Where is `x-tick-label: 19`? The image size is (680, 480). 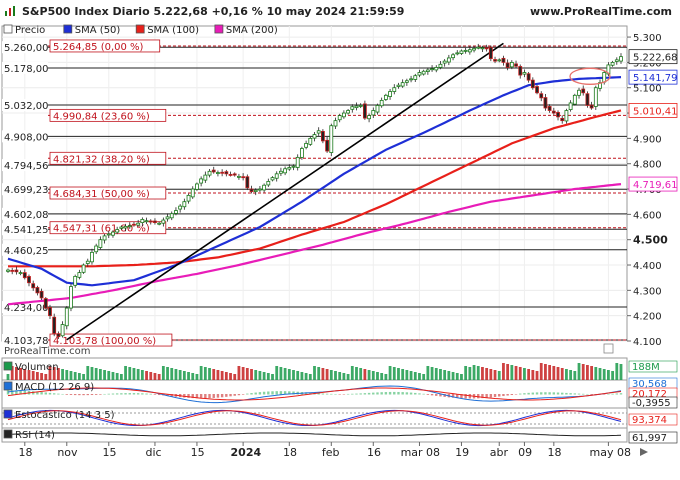
x-tick-label: 19 is located at coordinates (462, 452).